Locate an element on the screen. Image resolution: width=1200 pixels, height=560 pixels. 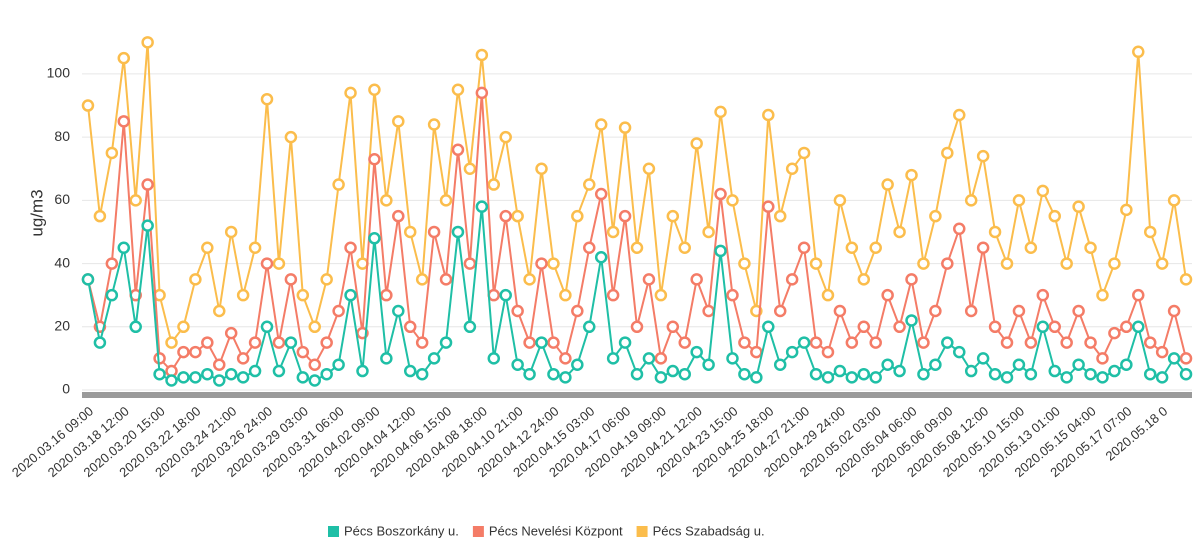
y-tick-label: 100 is located at coordinates (59, 73).